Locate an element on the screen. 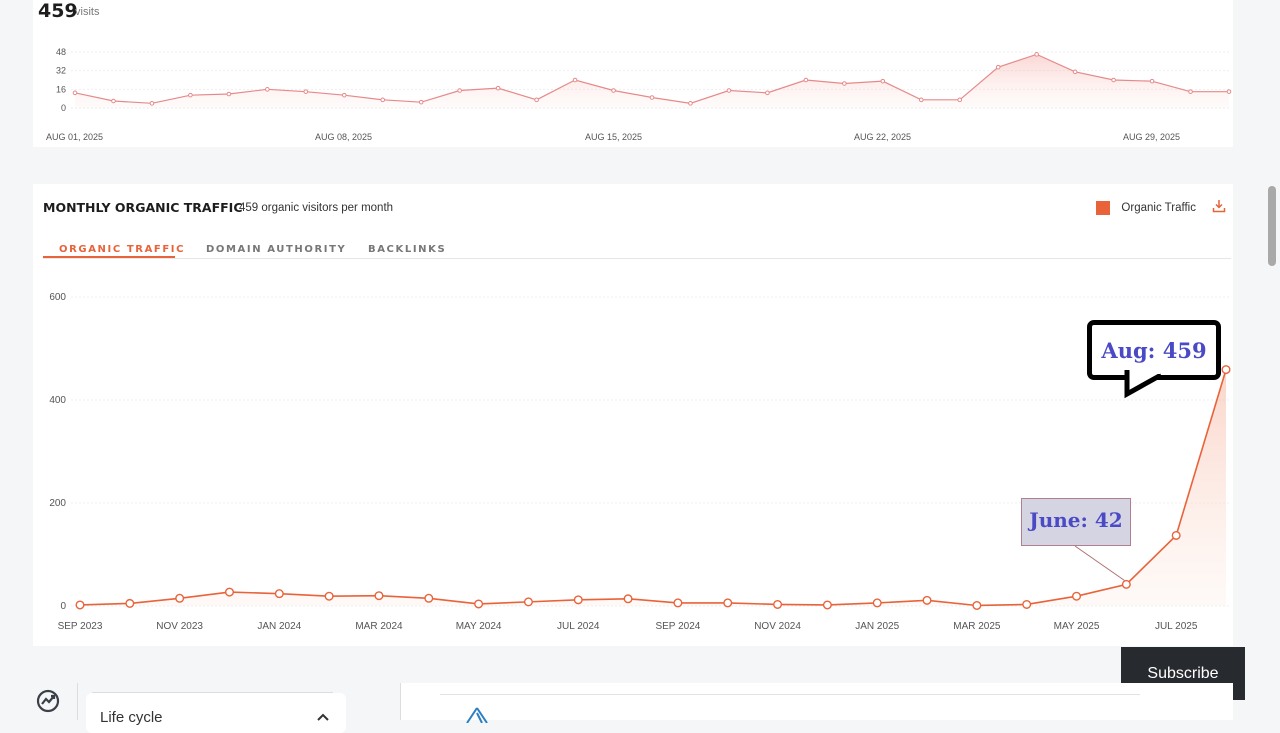  bottom-section: Life cycle is located at coordinates (640, 708).